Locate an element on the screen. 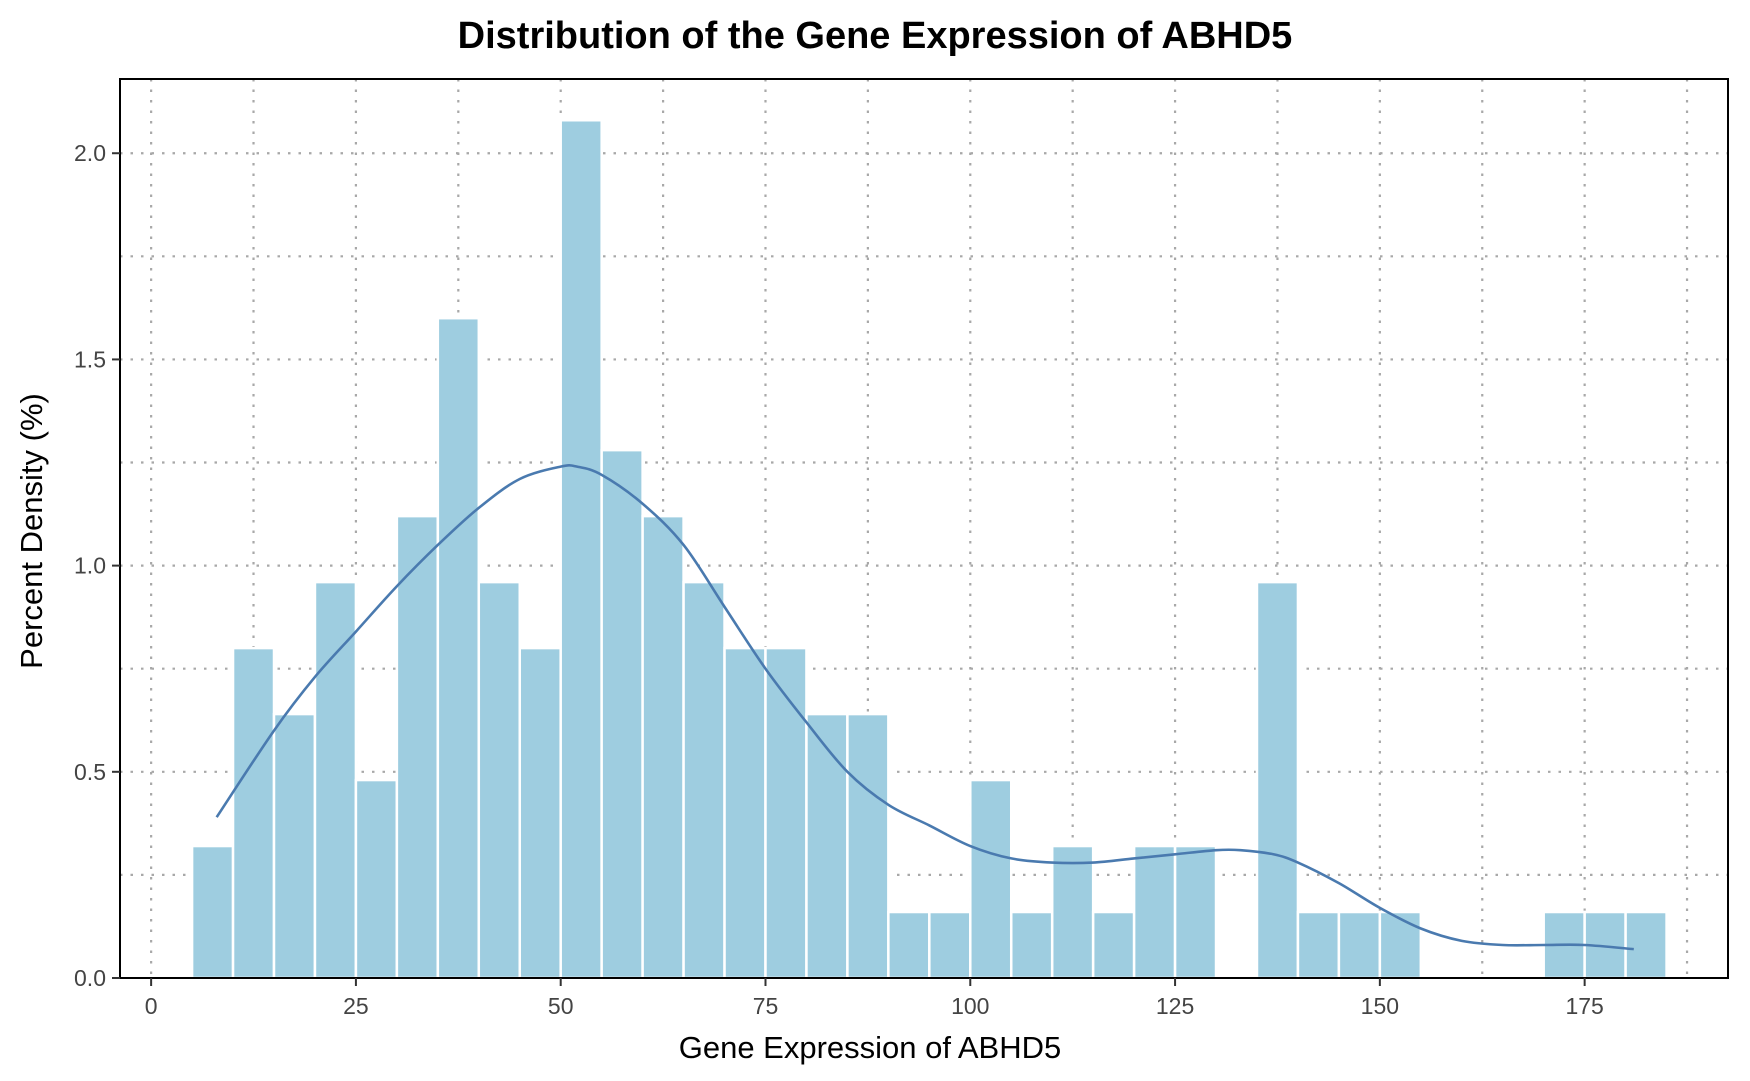 The image size is (1750, 1081). y-tick-label: 1.0 is located at coordinates (90, 566).